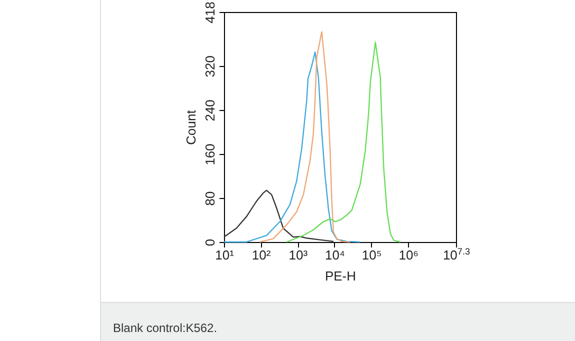  What do you see at coordinates (225, 255) in the screenshot?
I see `x-tick-label: 10¹` at bounding box center [225, 255].